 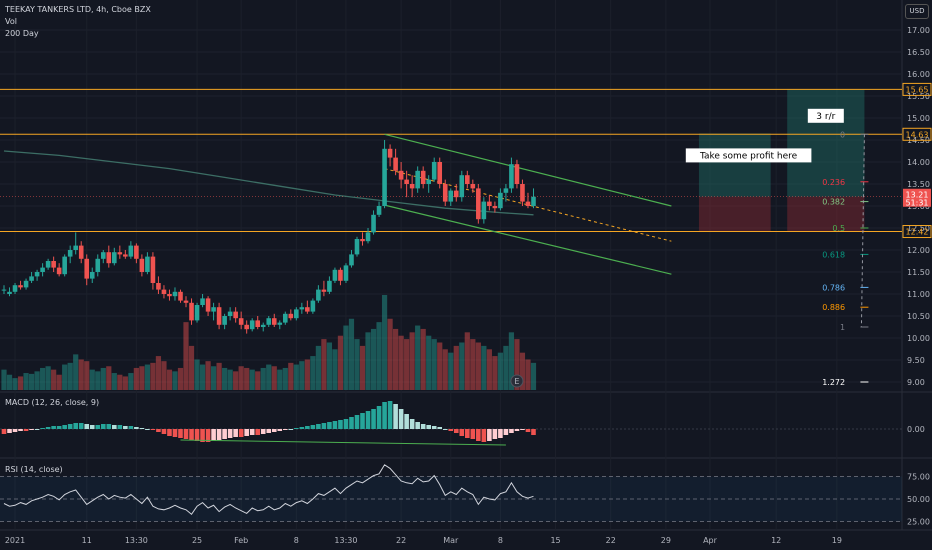 What do you see at coordinates (528, 239) in the screenshot?
I see `channel-lower` at bounding box center [528, 239].